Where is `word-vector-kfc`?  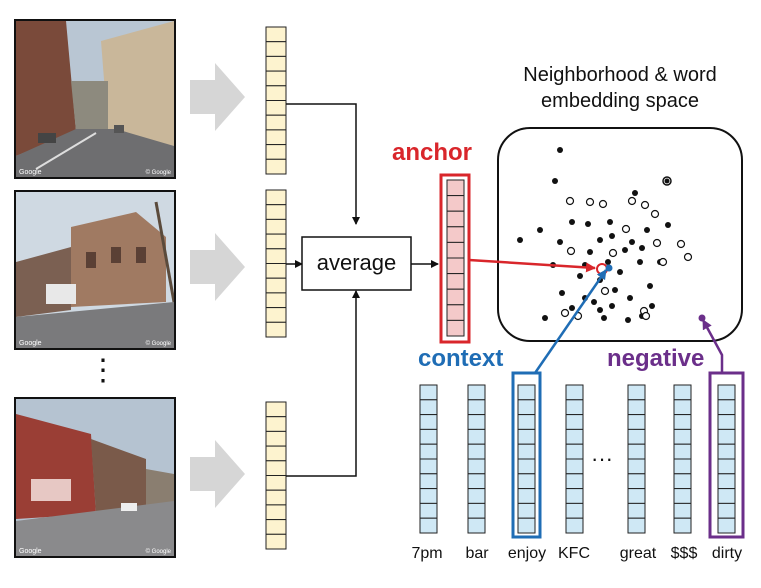
word-vector-kfc is located at coordinates (574, 459).